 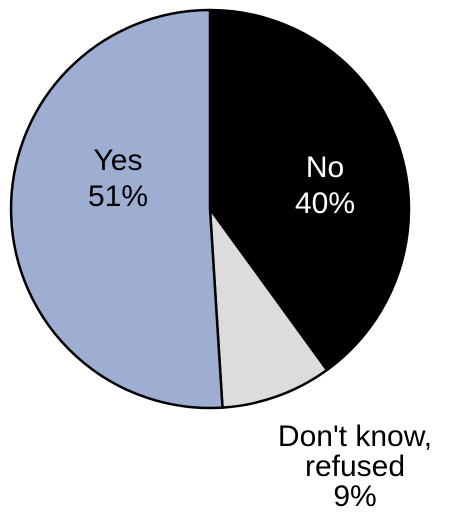 I want to click on slice-label-dont-know-line2: refused, so click(x=355, y=466).